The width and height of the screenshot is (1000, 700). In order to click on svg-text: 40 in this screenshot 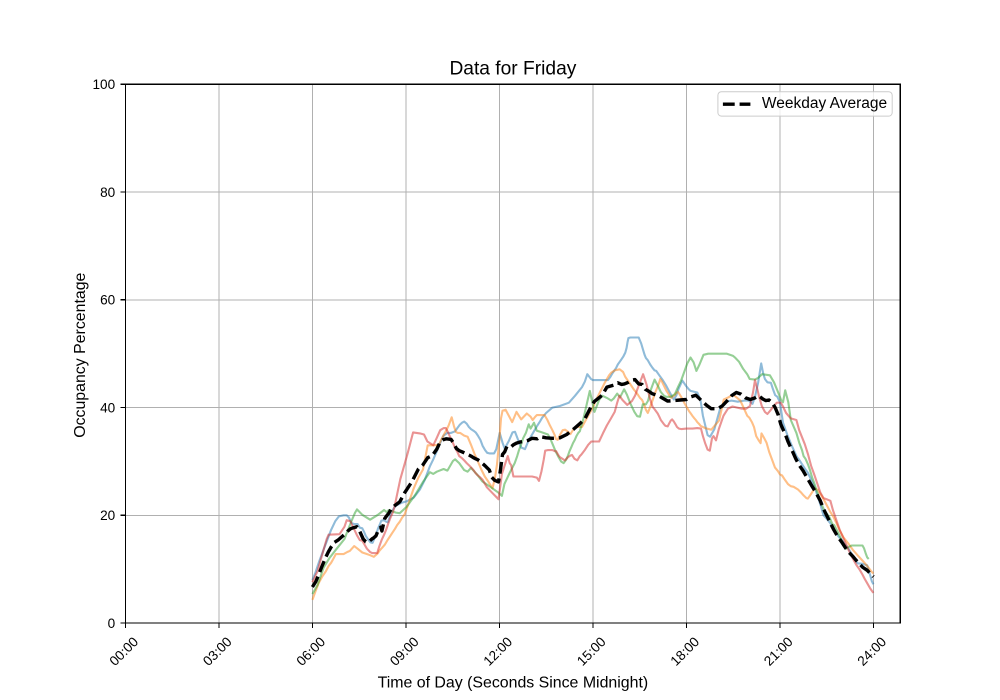, I will do `click(108, 408)`.